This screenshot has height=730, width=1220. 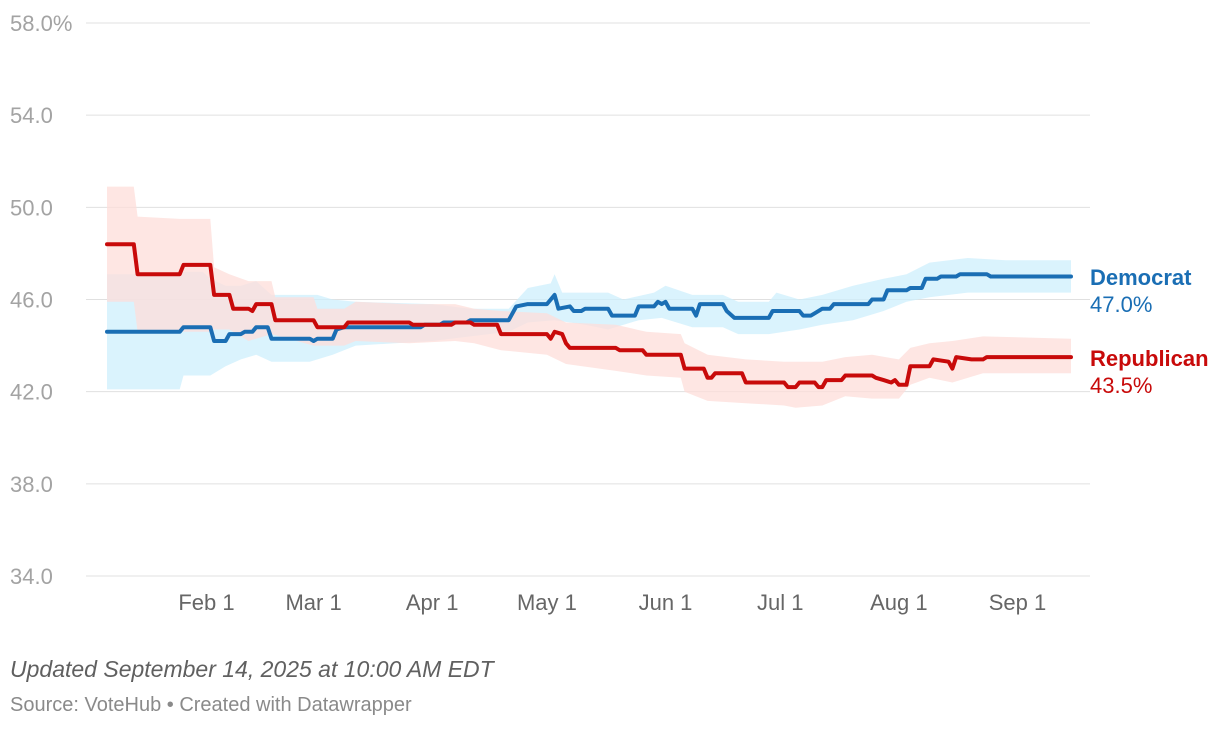 I want to click on y-axis-tick-labels: 34.0 38.0 42.0 46.0 50.0 54.0 58.0%, so click(x=41, y=300).